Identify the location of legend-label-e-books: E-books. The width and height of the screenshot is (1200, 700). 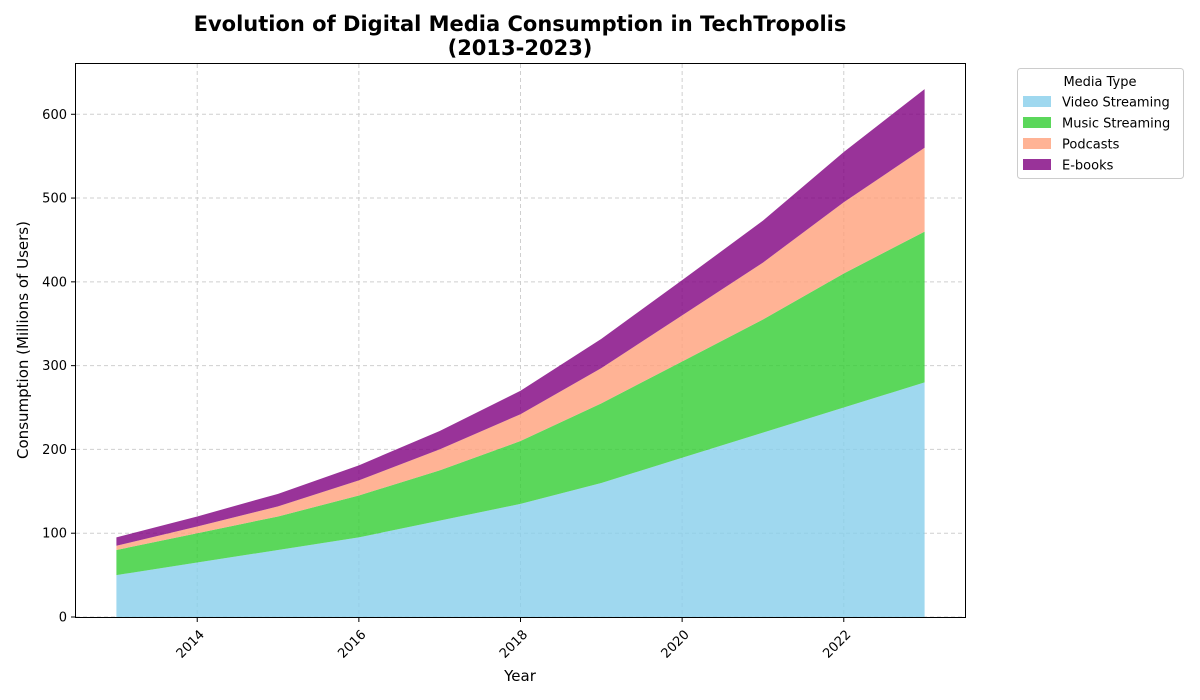
(1088, 166).